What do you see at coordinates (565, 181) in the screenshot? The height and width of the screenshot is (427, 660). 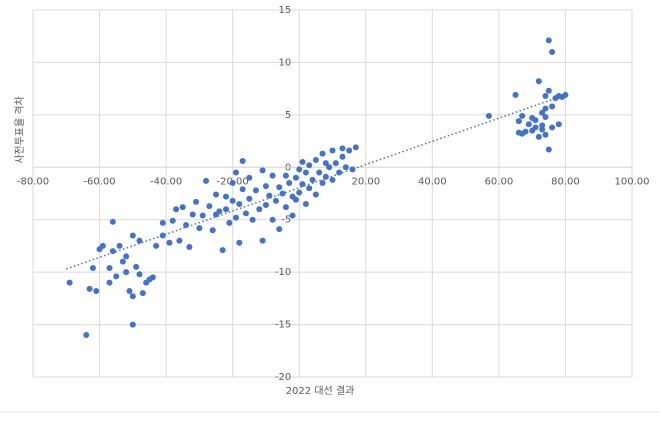 I see `x-tick-label: 80.00` at bounding box center [565, 181].